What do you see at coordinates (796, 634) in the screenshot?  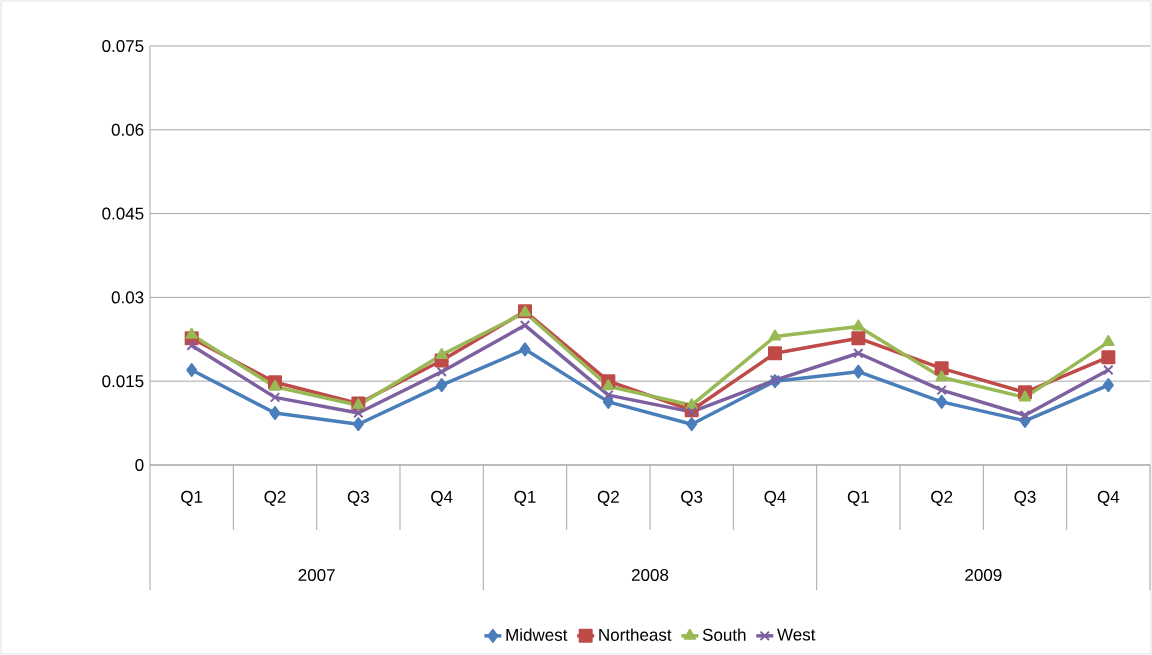 I see `legend-label: West` at bounding box center [796, 634].